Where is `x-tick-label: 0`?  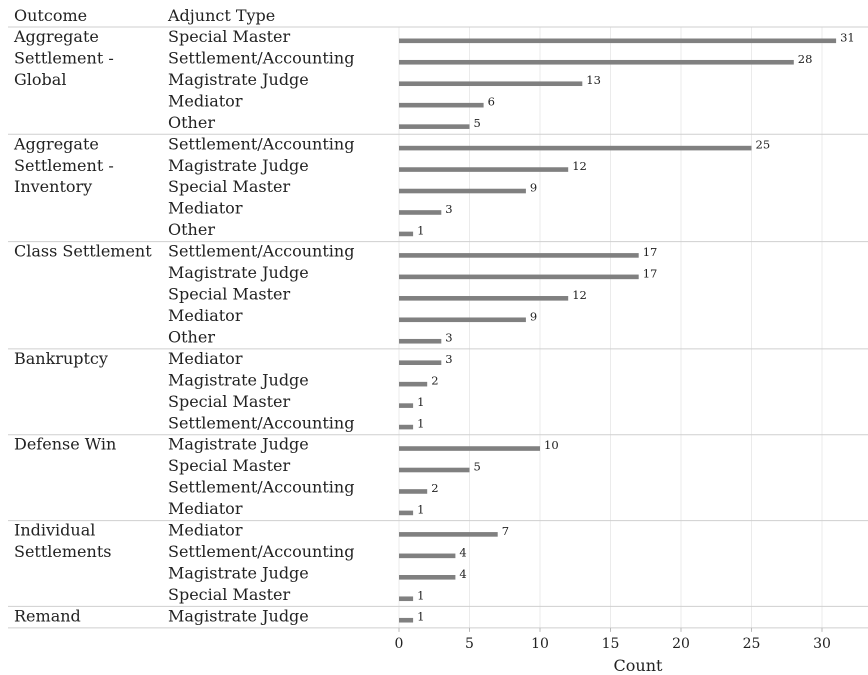 x-tick-label: 0 is located at coordinates (399, 644).